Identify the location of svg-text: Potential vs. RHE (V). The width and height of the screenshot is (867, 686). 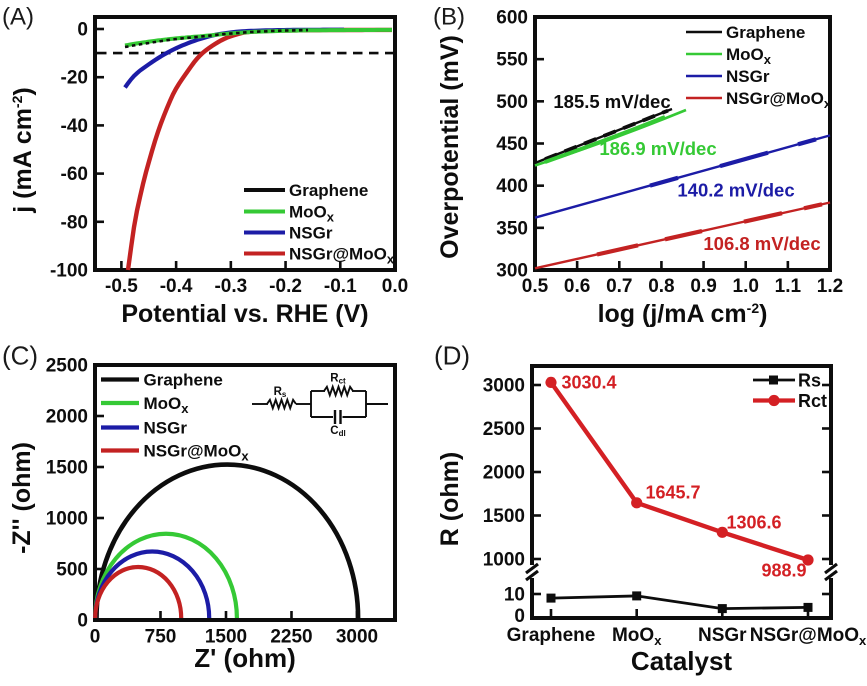
(244, 314).